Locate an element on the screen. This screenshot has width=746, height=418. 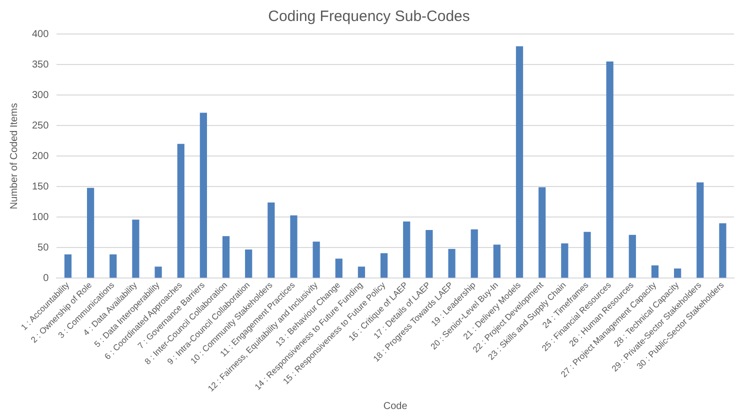
chart-title: Coding Frequency Sub-Codes is located at coordinates (369, 17).